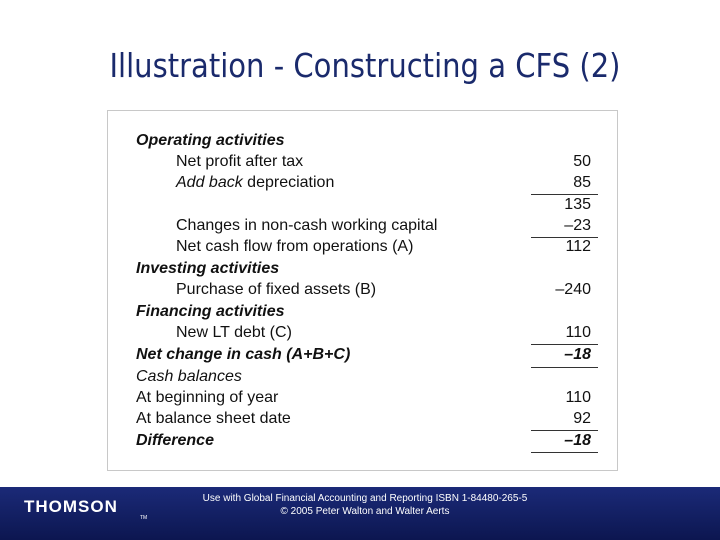 Image resolution: width=720 pixels, height=540 pixels. Describe the element at coordinates (362, 334) in the screenshot. I see `row: New LT debt (C) 110` at that location.